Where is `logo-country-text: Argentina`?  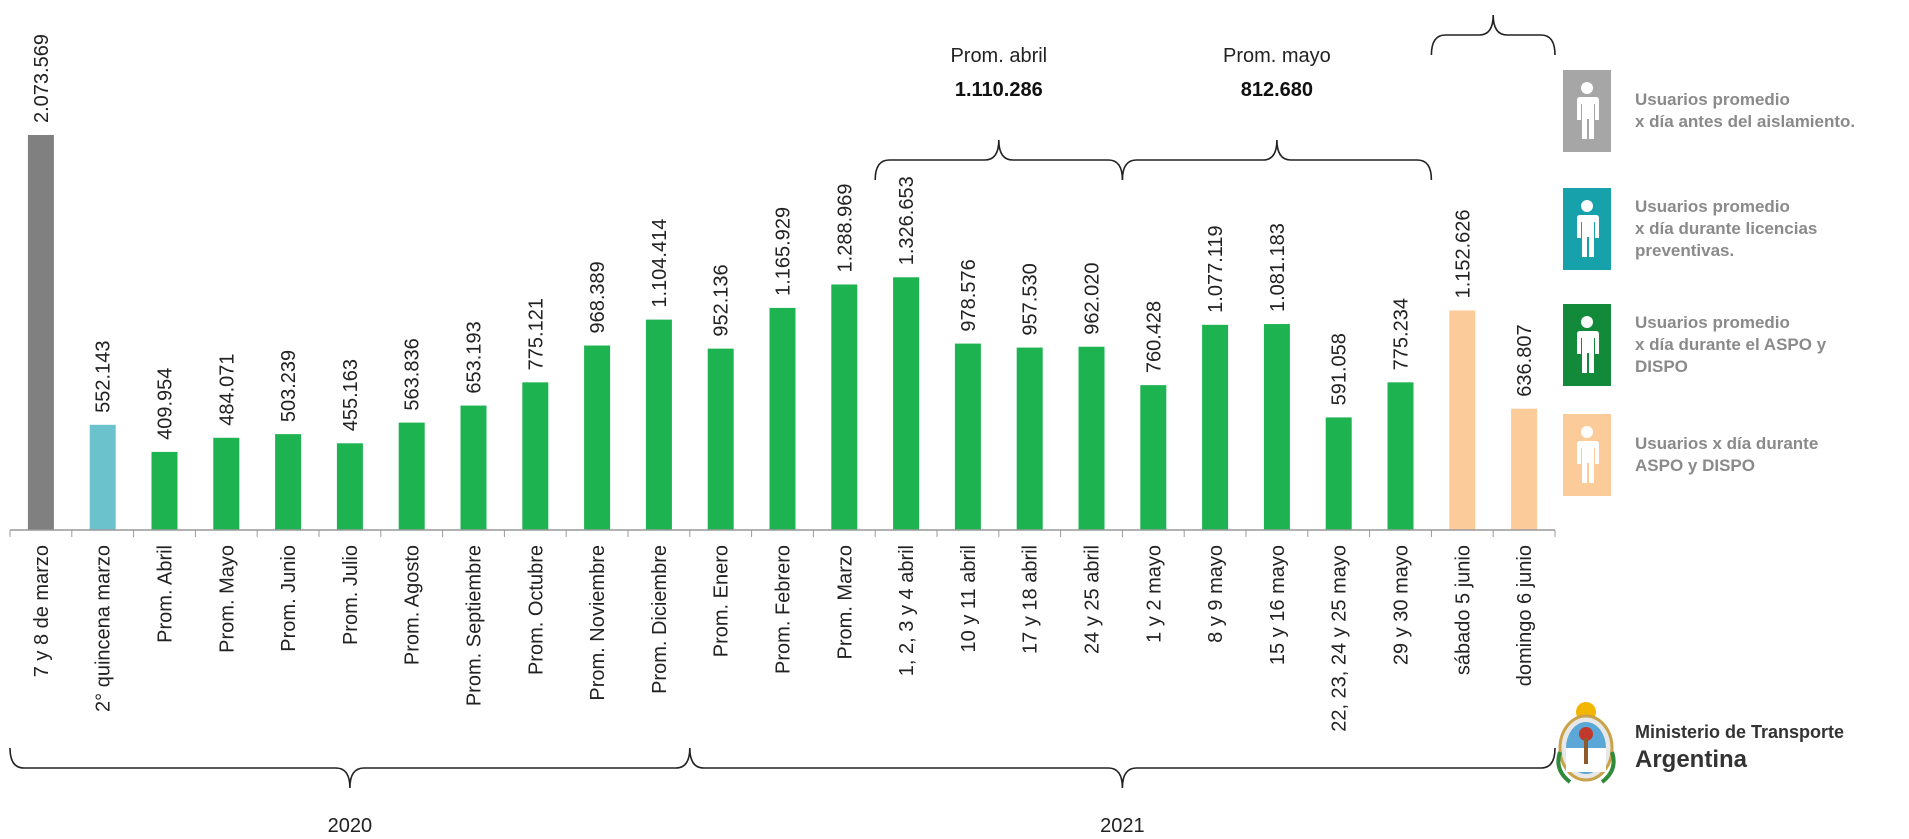
logo-country-text: Argentina is located at coordinates (1691, 759).